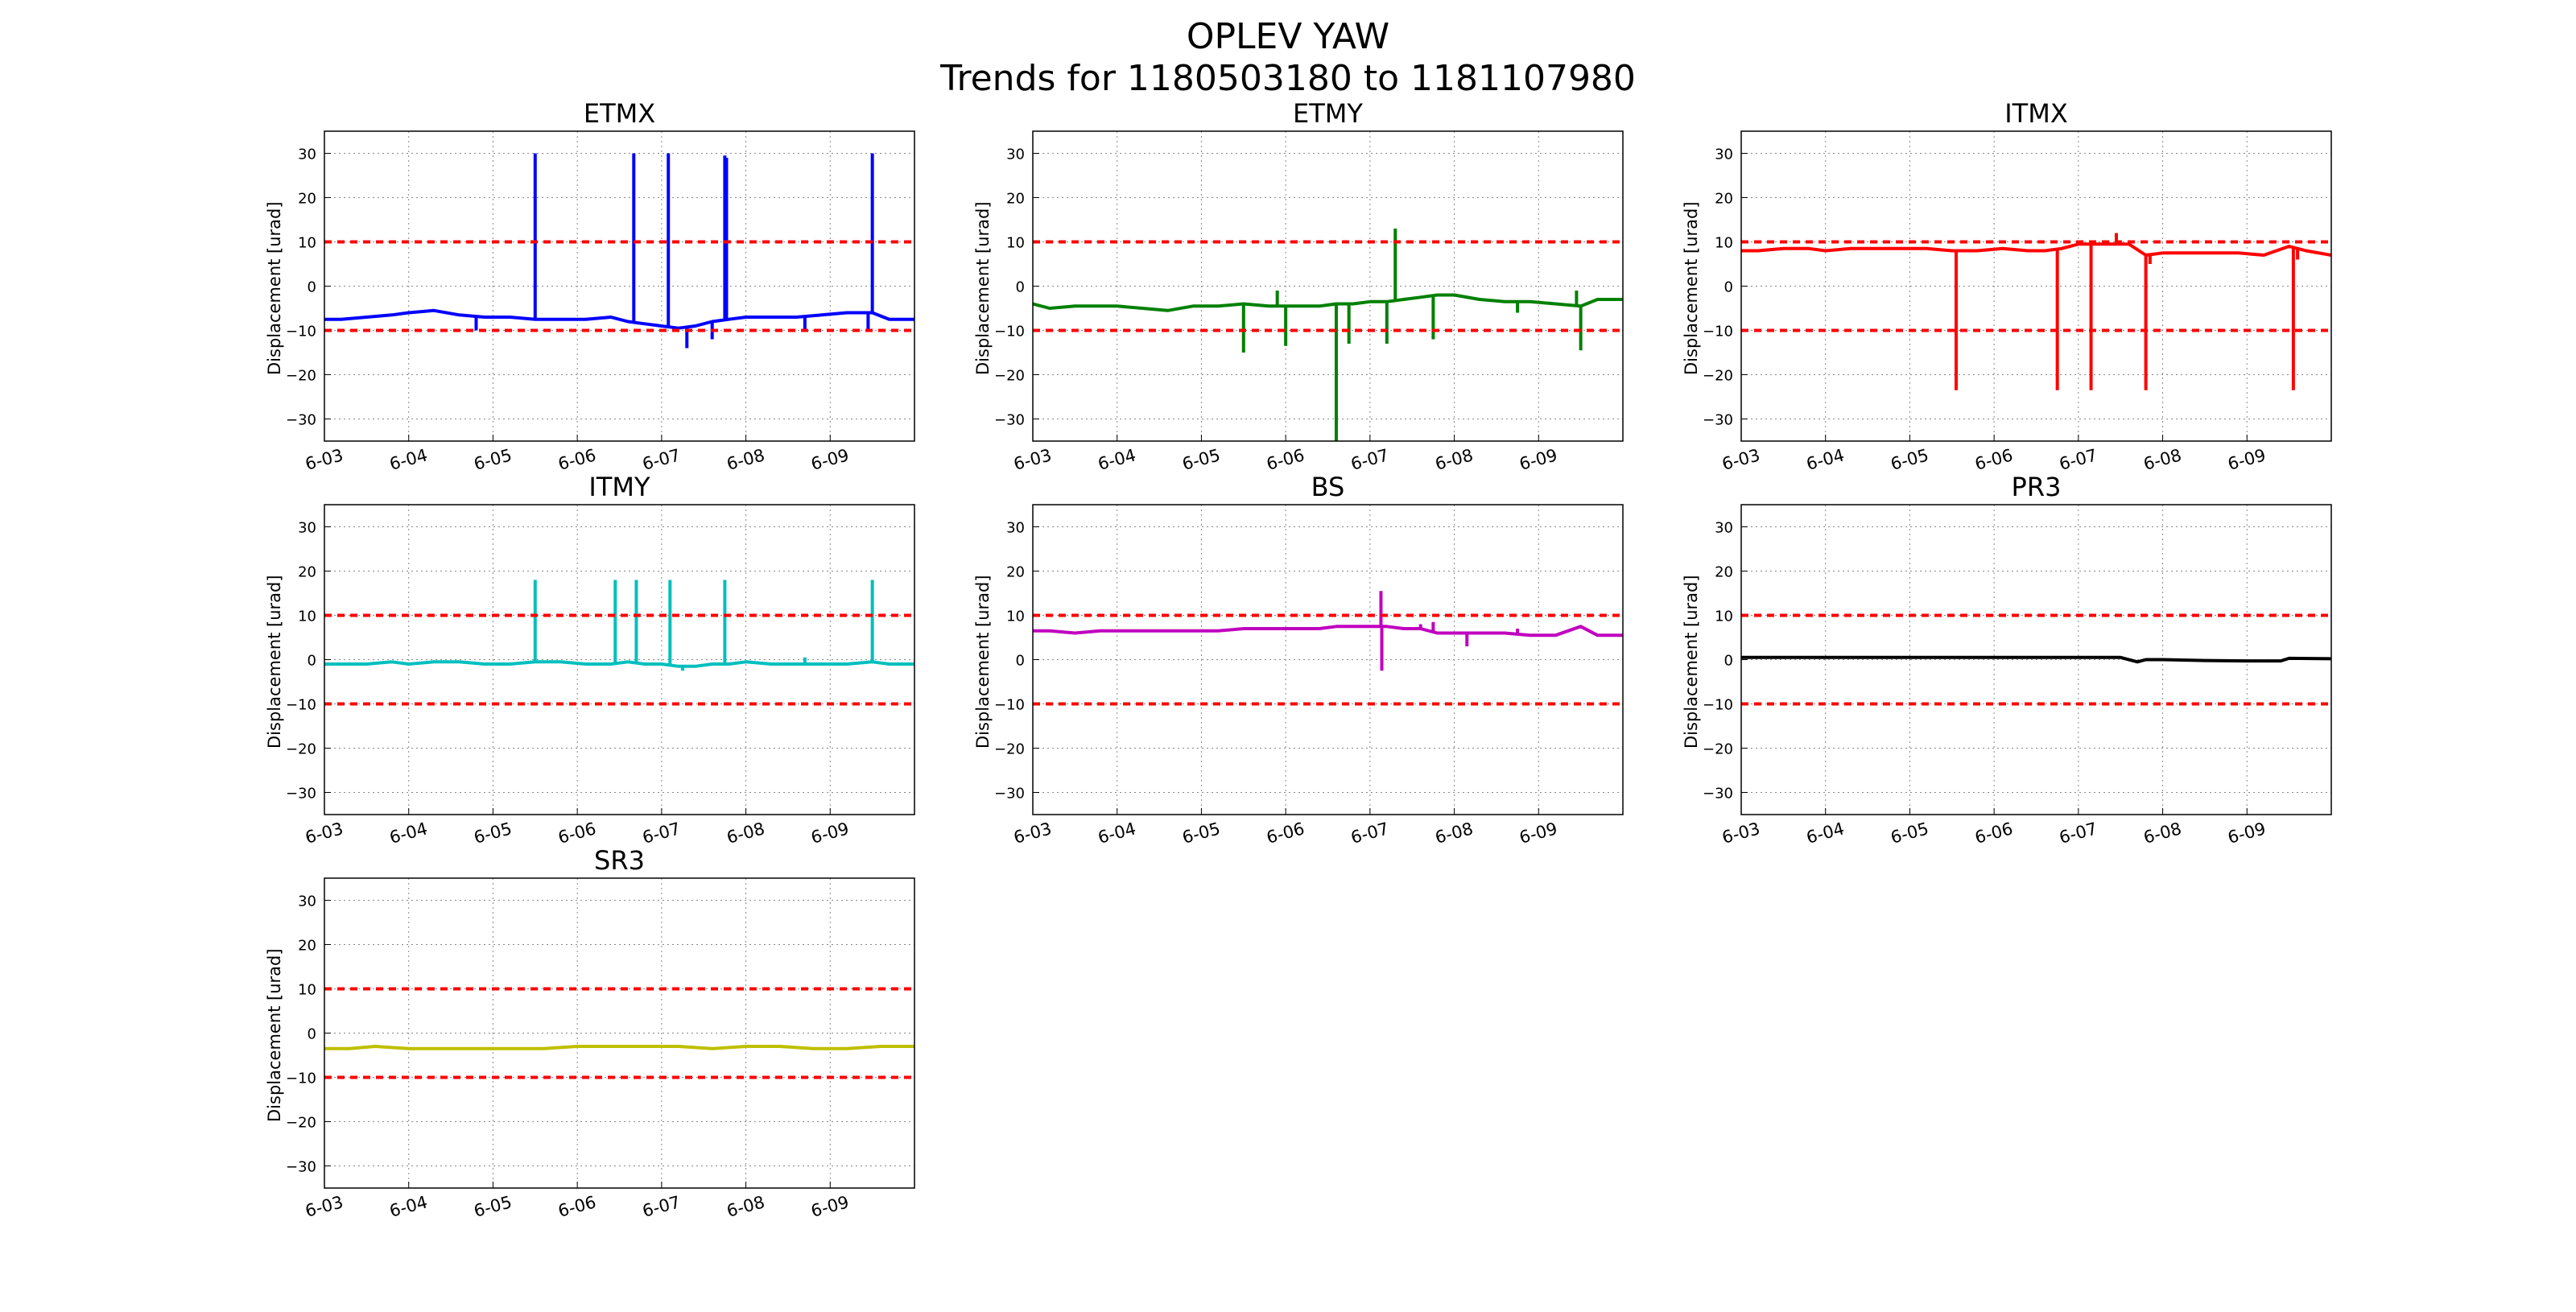  What do you see at coordinates (2036, 487) in the screenshot?
I see `subplot-title: PR3` at bounding box center [2036, 487].